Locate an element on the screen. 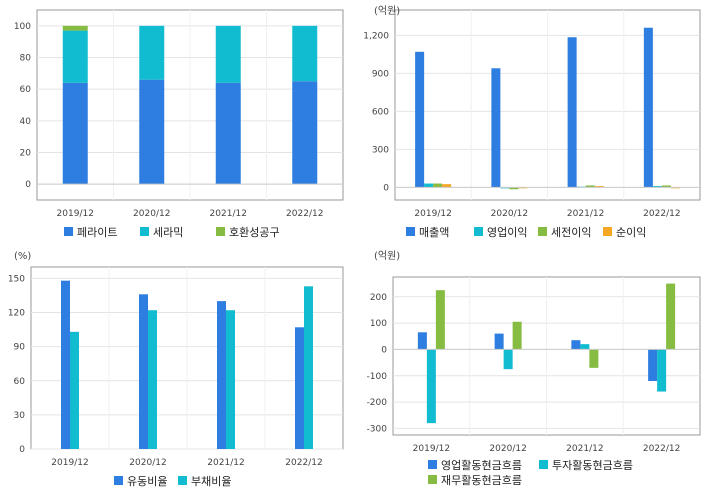 This screenshot has width=720, height=496. bar-매출액-2022/12 is located at coordinates (648, 107).